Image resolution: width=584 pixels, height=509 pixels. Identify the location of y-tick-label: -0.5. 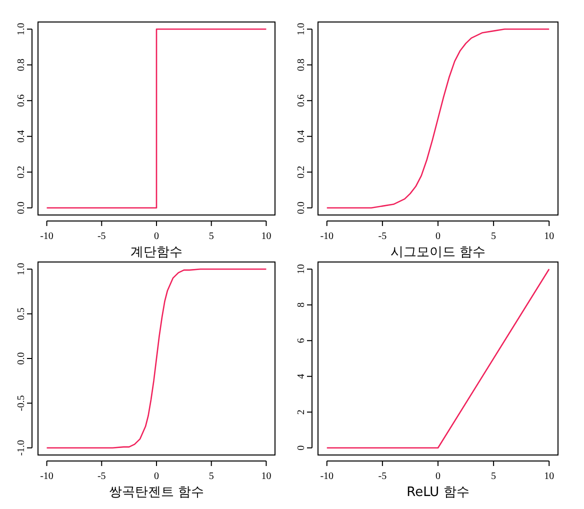
(21, 403).